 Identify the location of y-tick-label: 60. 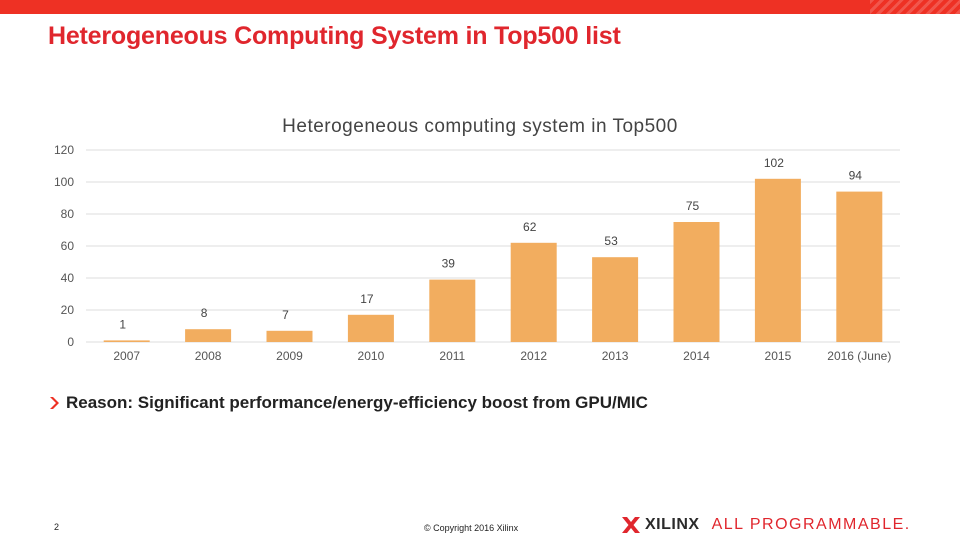
(68, 246).